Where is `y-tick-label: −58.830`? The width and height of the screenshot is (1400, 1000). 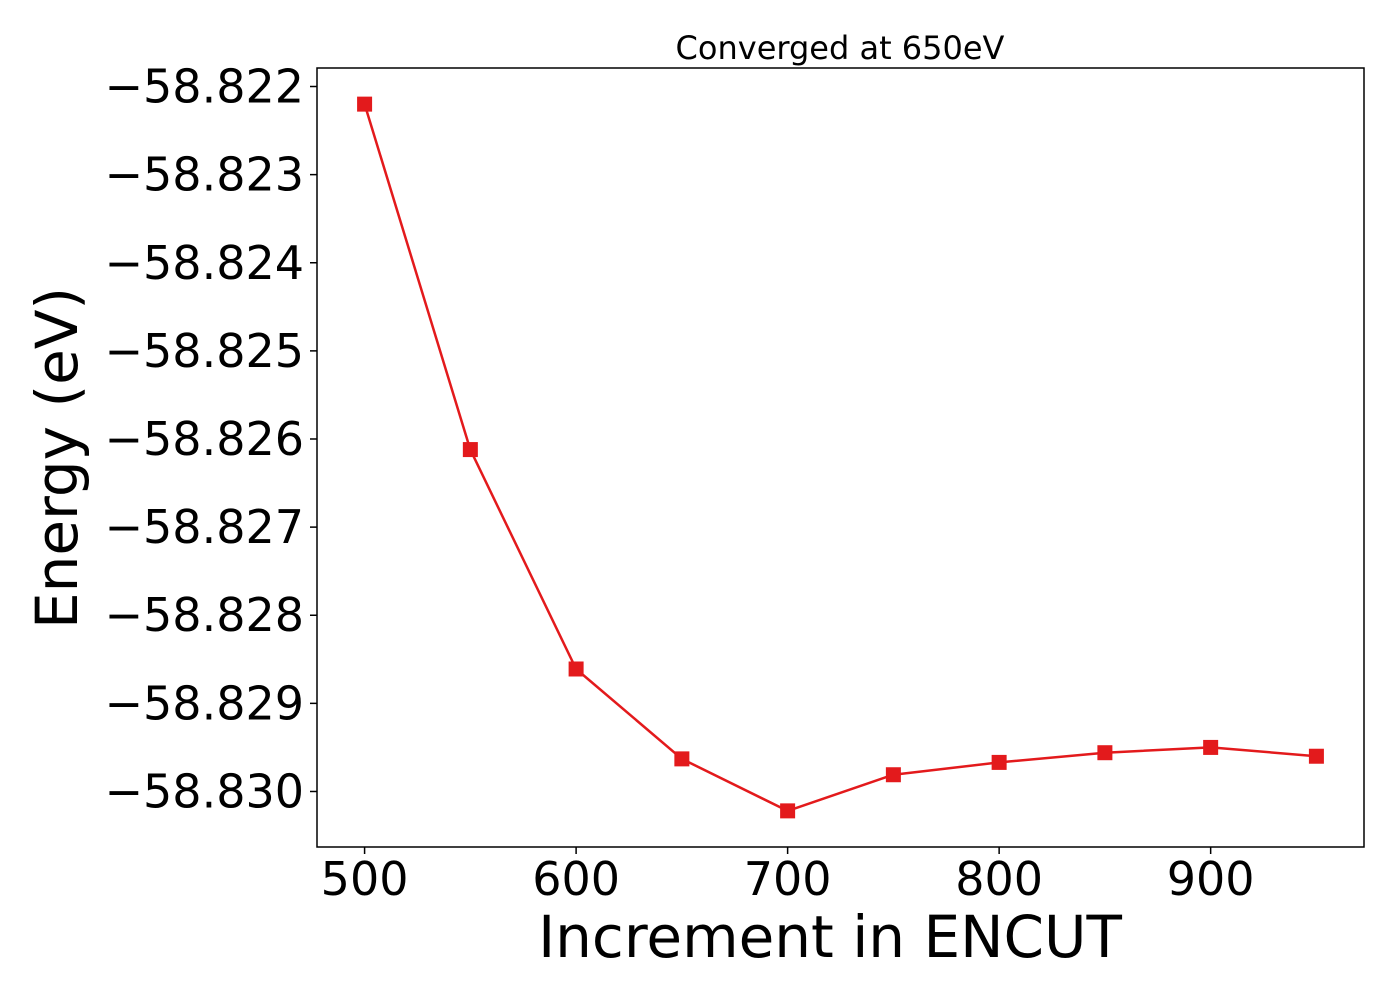
y-tick-label: −58.830 is located at coordinates (205, 791).